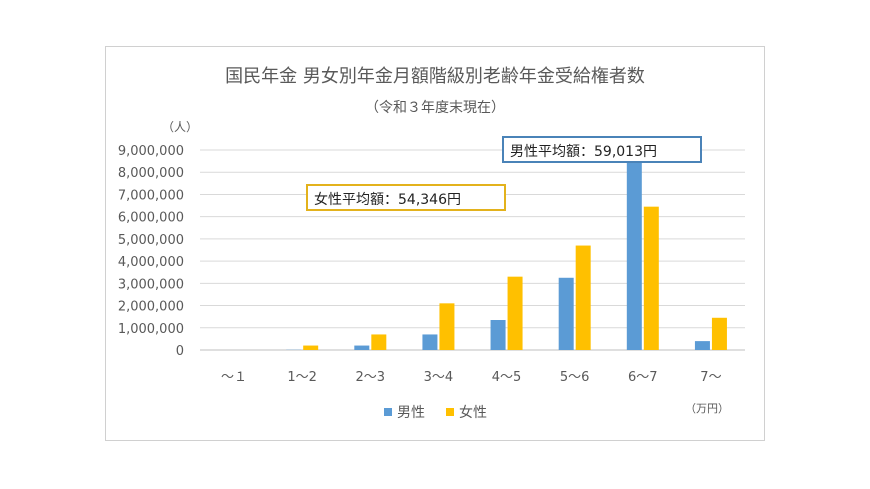 The height and width of the screenshot is (489, 870). I want to click on x-tick-label: 6～7, so click(643, 377).